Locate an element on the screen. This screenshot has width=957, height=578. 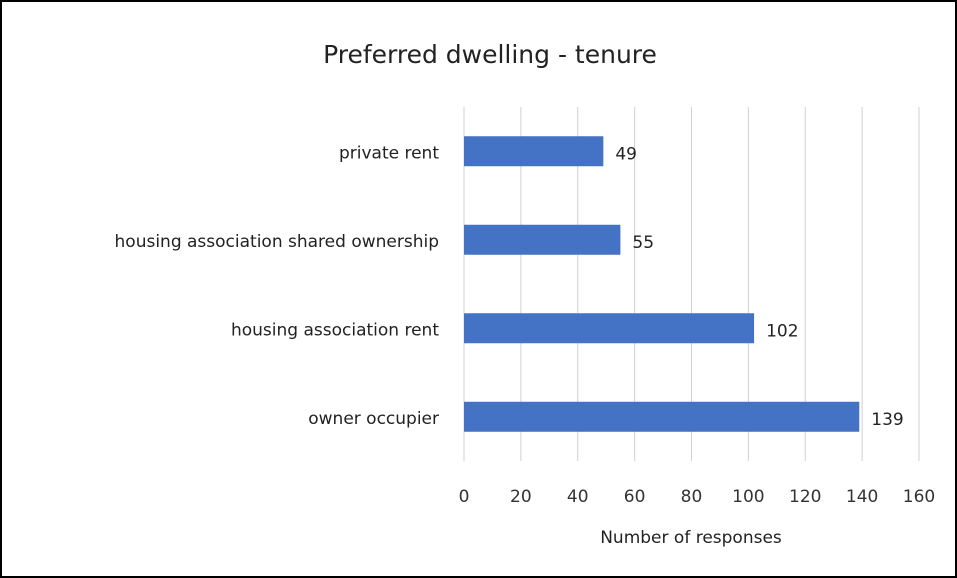
x-tick-label: 100 is located at coordinates (748, 497).